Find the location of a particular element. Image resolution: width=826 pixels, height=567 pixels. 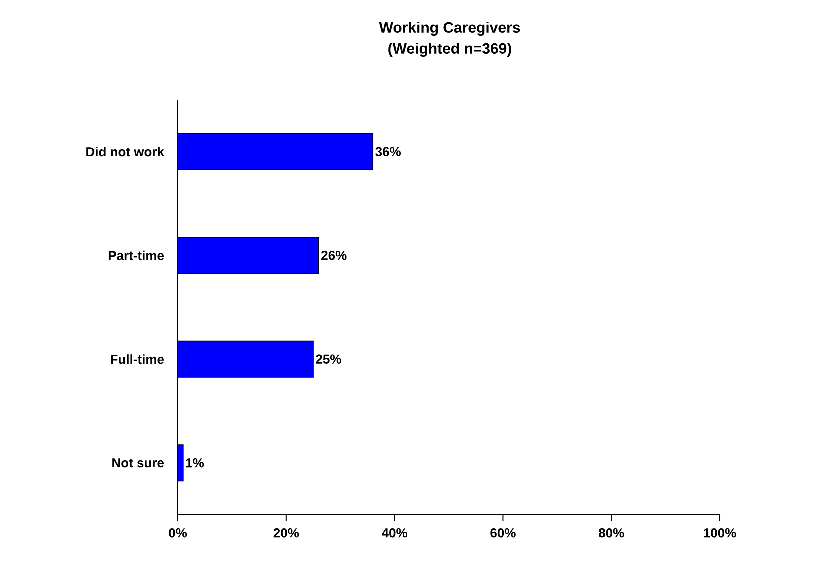

y-tick-label: Did not work is located at coordinates (125, 152).